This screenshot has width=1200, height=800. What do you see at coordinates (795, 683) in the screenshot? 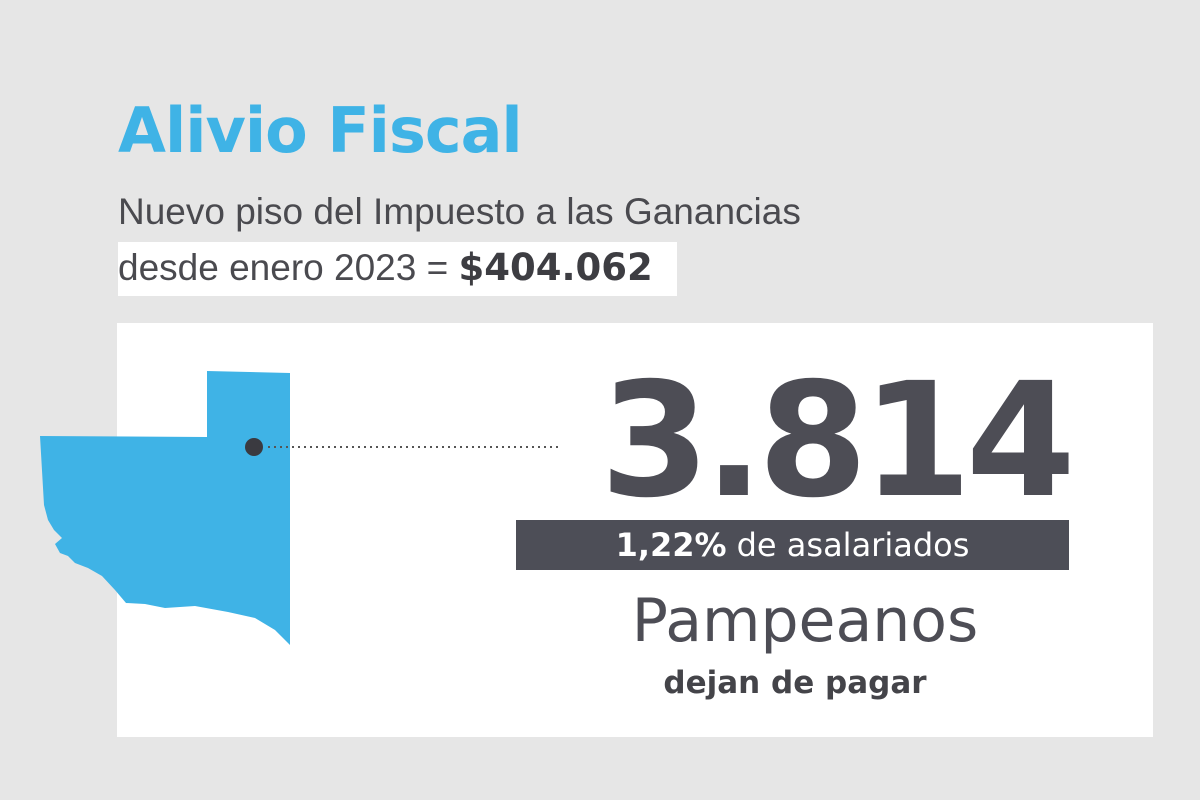
I see `stat-caption: dejan de pagar` at bounding box center [795, 683].